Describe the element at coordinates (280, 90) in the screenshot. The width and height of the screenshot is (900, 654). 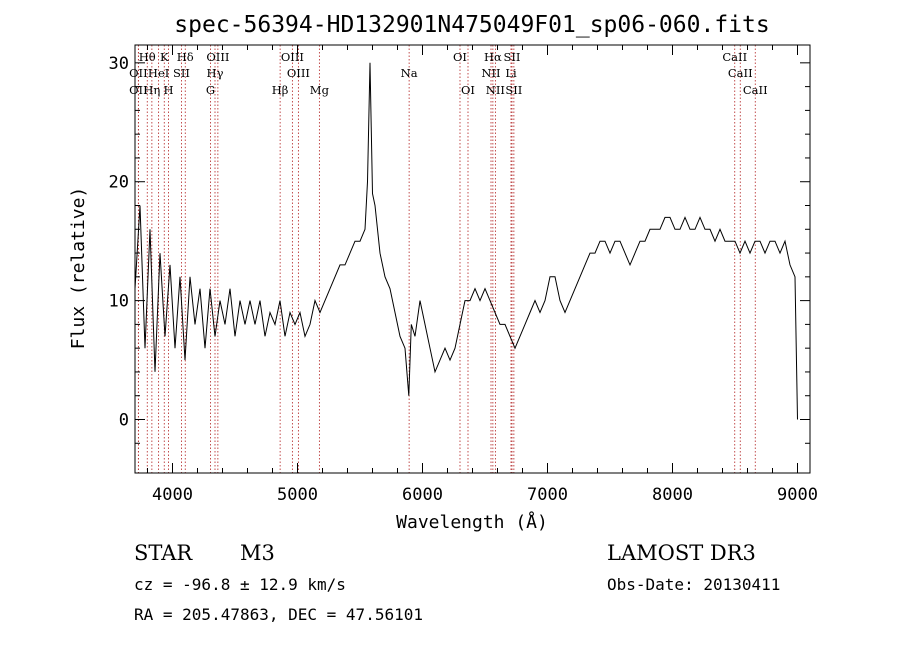
I see `line-marker-label: Hβ` at that location.